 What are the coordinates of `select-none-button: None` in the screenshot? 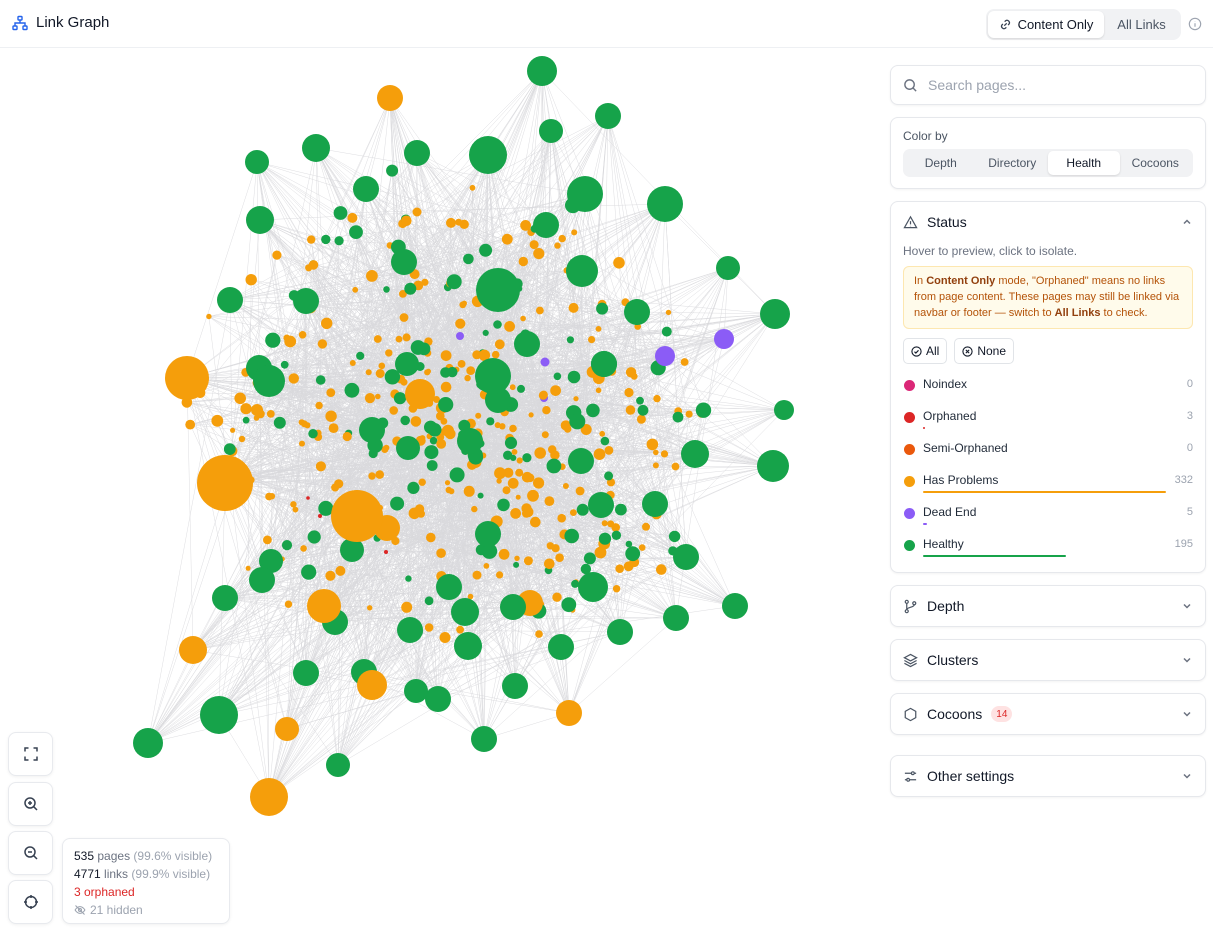 It's located at (984, 351).